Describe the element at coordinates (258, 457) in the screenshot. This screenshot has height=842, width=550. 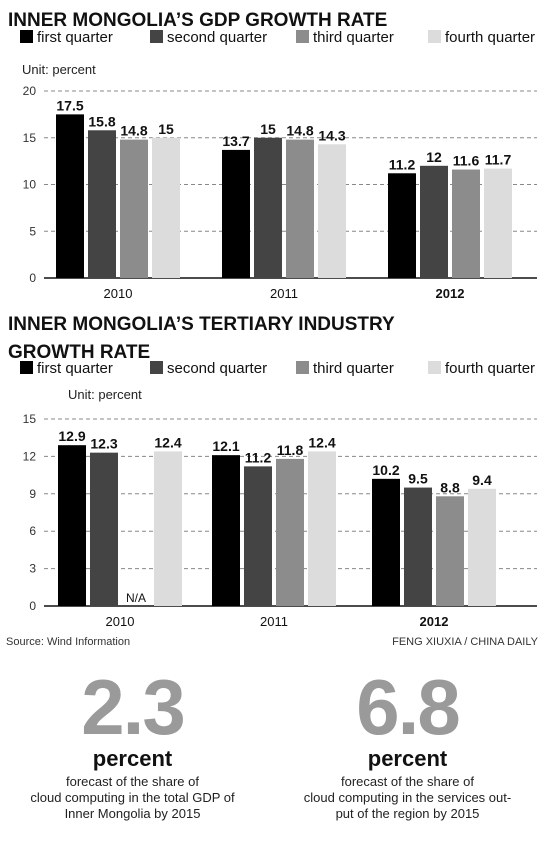
I see `chart-tertiary-value-label: 11.2` at that location.